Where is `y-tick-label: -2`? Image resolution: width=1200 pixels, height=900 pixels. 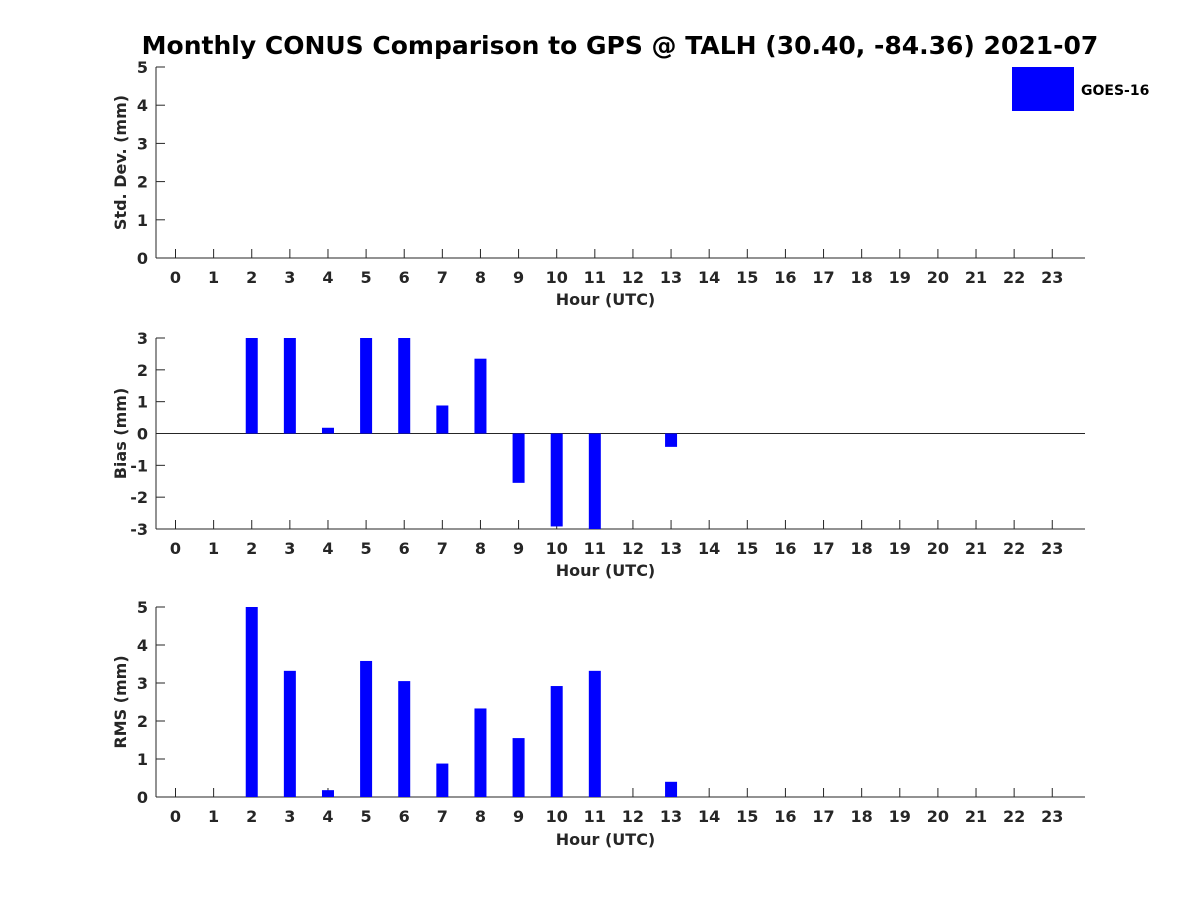
y-tick-label: -2 is located at coordinates (139, 497).